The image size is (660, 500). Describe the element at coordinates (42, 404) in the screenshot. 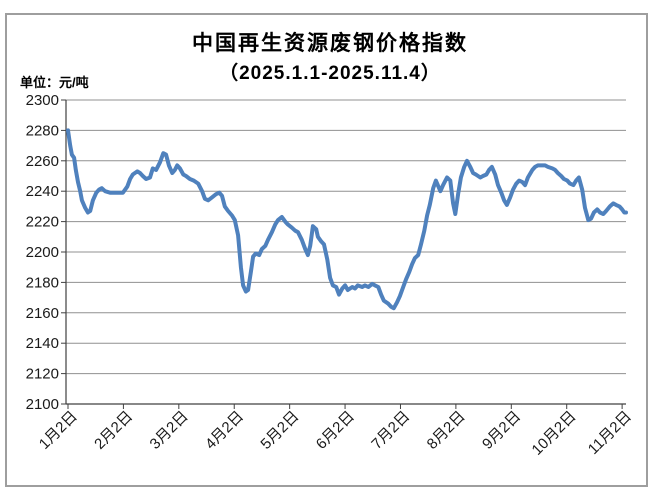

I see `y-tick-label: 2100` at that location.